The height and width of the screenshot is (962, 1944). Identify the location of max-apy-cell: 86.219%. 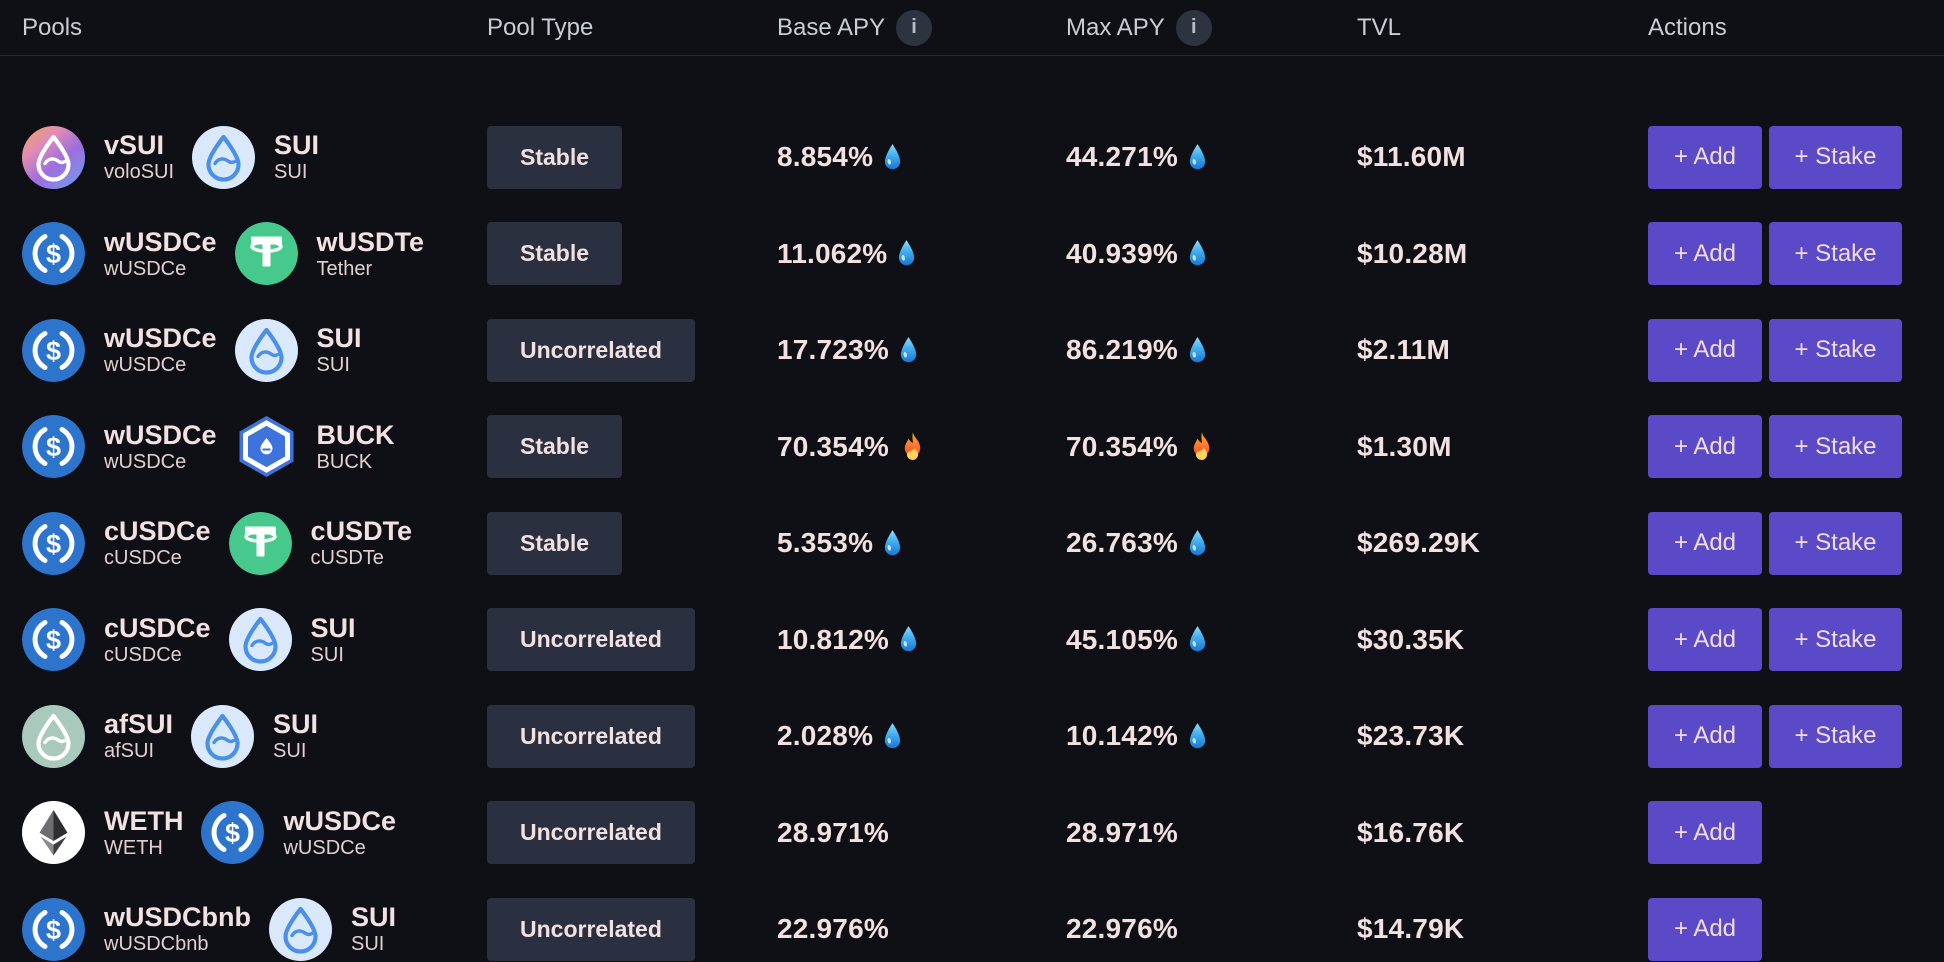
(1211, 350).